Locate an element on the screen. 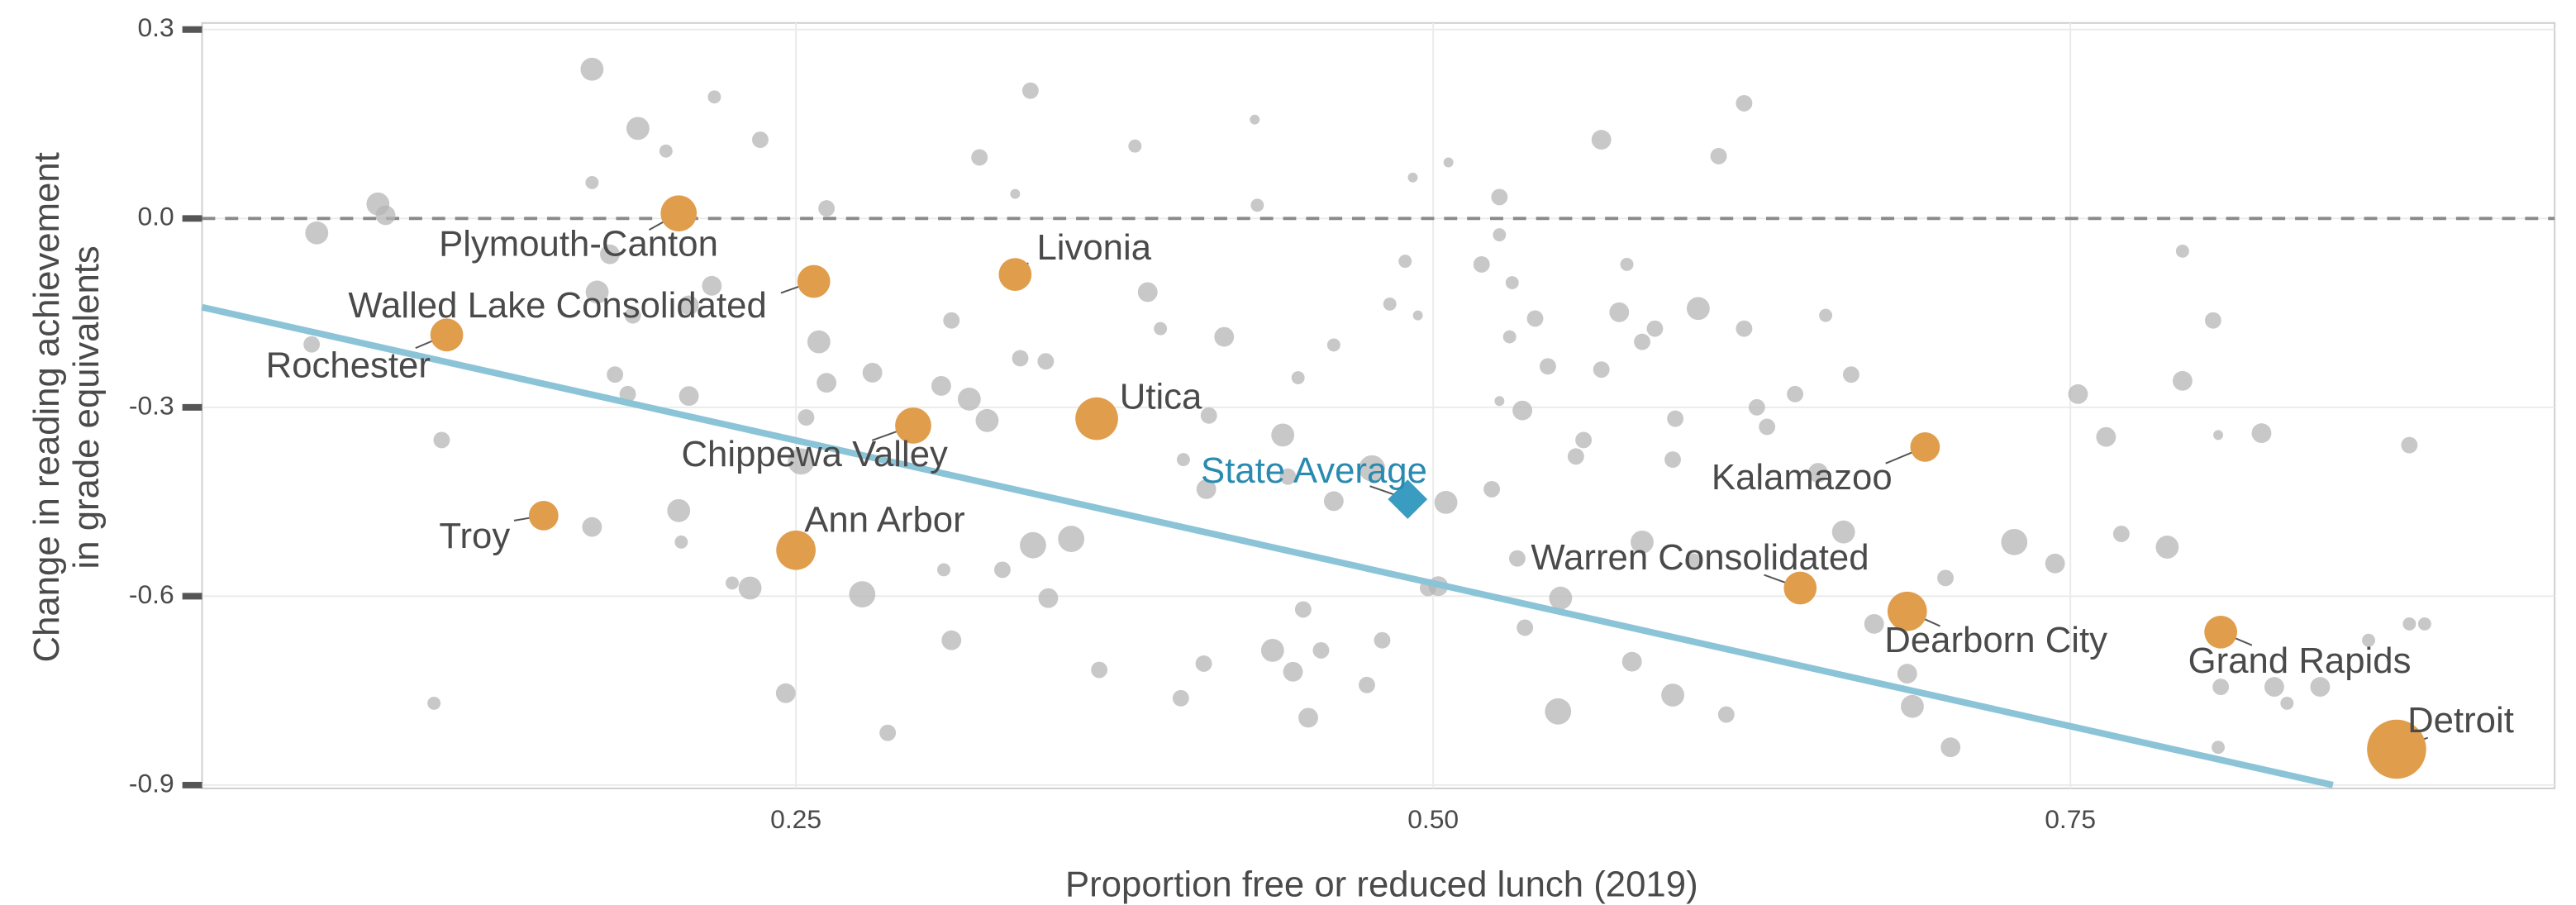 Image resolution: width=2576 pixels, height=905 pixels. district-label: Detroit is located at coordinates (2461, 720).